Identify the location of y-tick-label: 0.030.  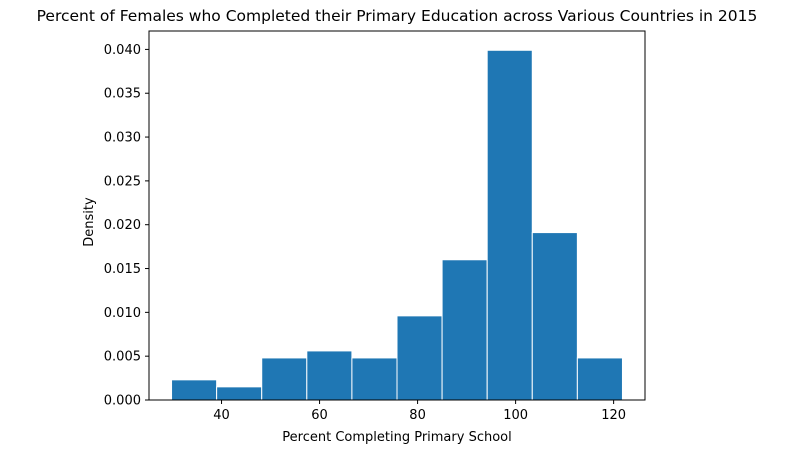
(122, 138).